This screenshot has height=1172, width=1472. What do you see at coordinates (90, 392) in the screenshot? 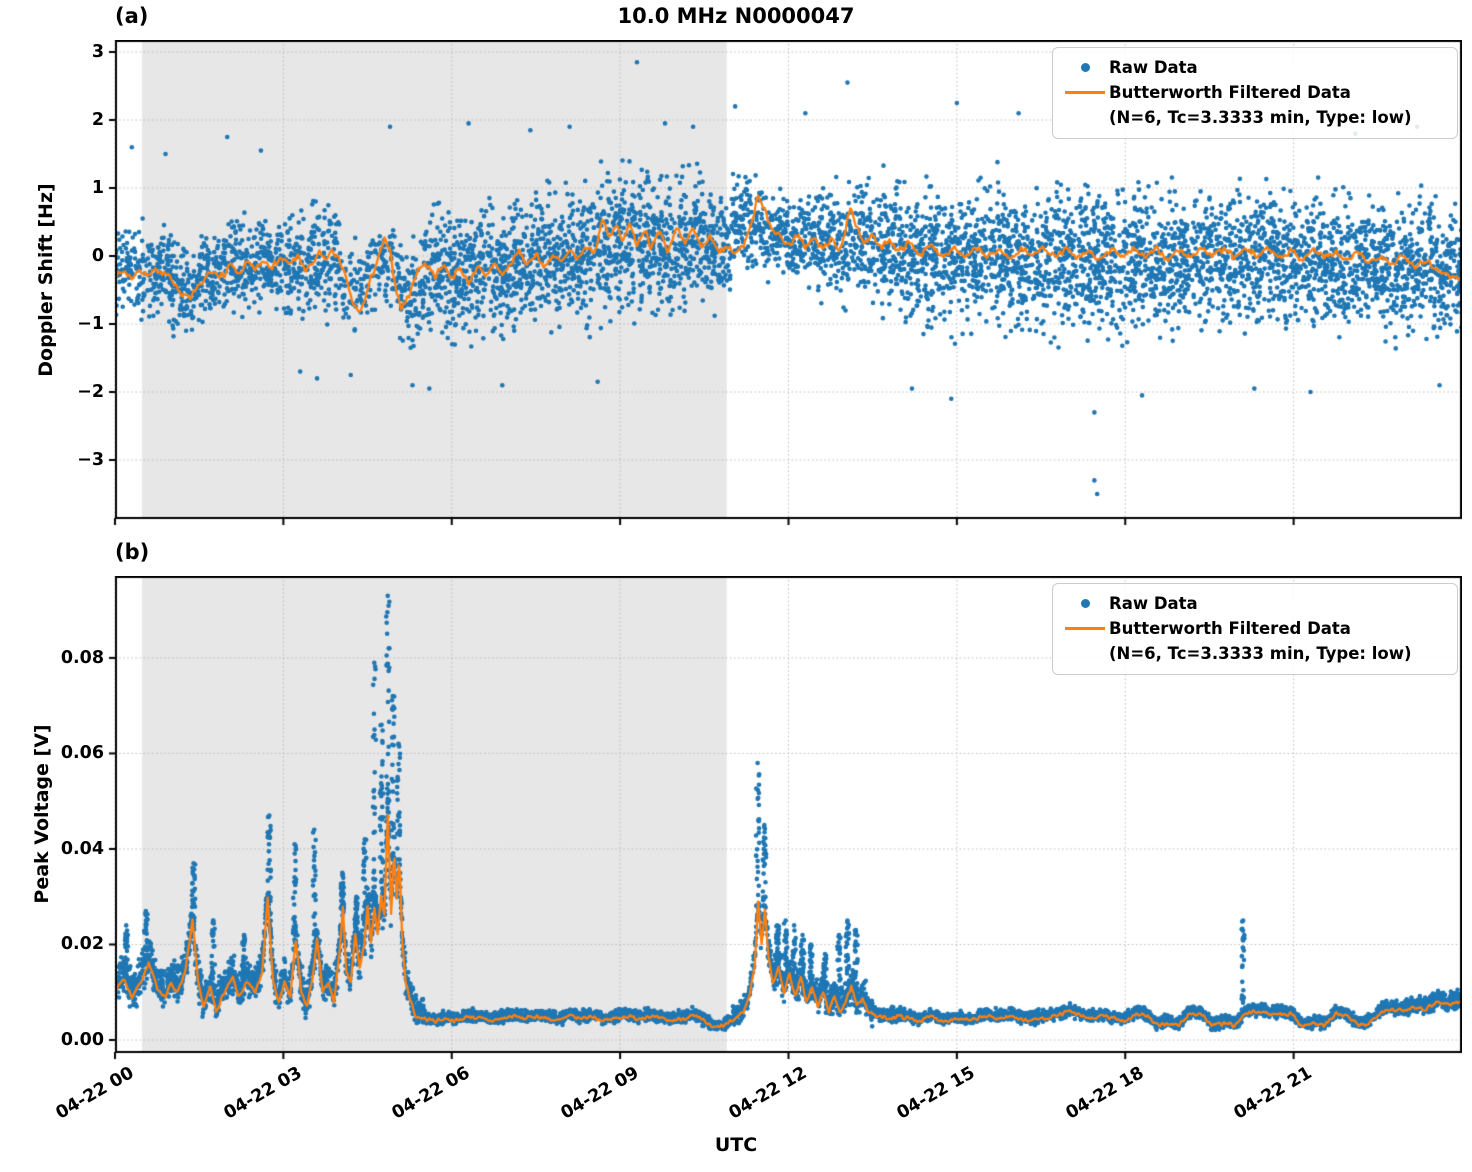
I see `y-tick-label: −2` at bounding box center [90, 392].